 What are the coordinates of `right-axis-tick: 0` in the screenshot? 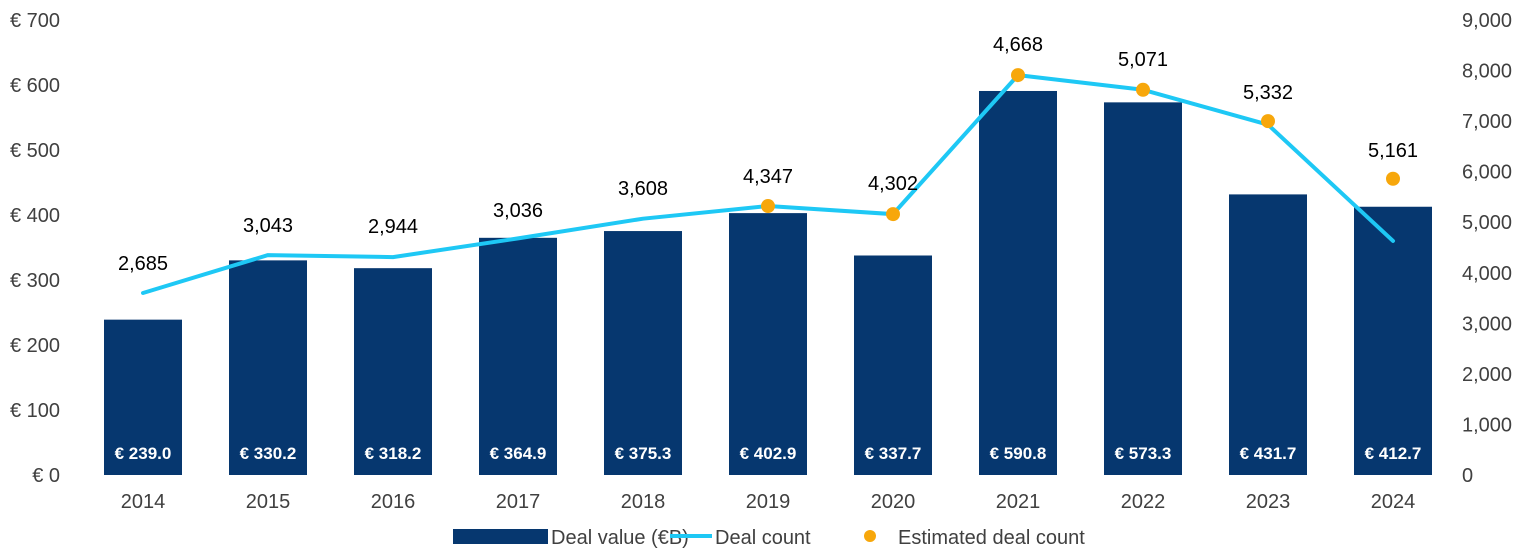 It's located at (1467, 476).